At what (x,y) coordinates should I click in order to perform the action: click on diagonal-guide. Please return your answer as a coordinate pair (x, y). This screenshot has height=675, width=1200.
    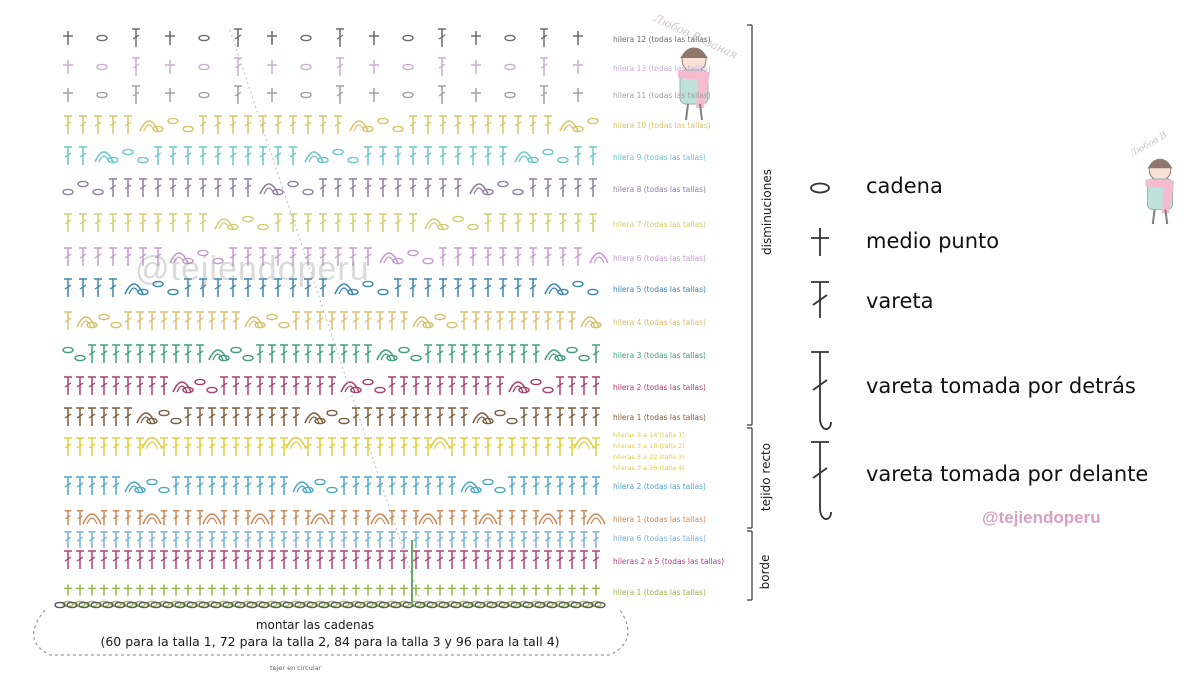
    Looking at the image, I should click on (325, 315).